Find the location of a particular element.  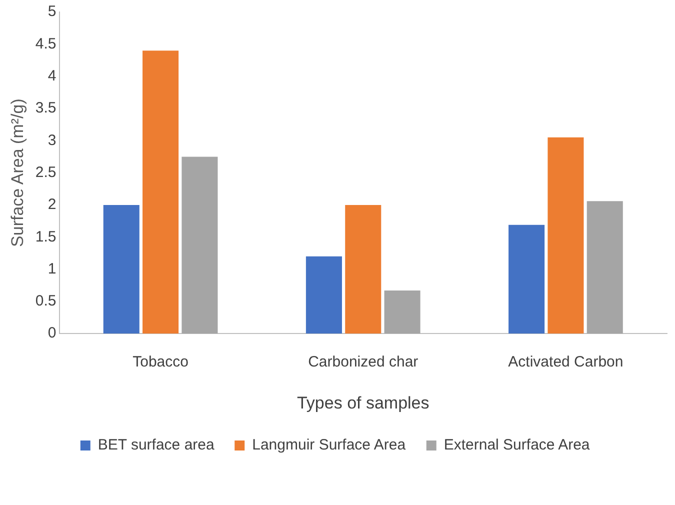

y-tick-label: 0.5 is located at coordinates (45, 301).